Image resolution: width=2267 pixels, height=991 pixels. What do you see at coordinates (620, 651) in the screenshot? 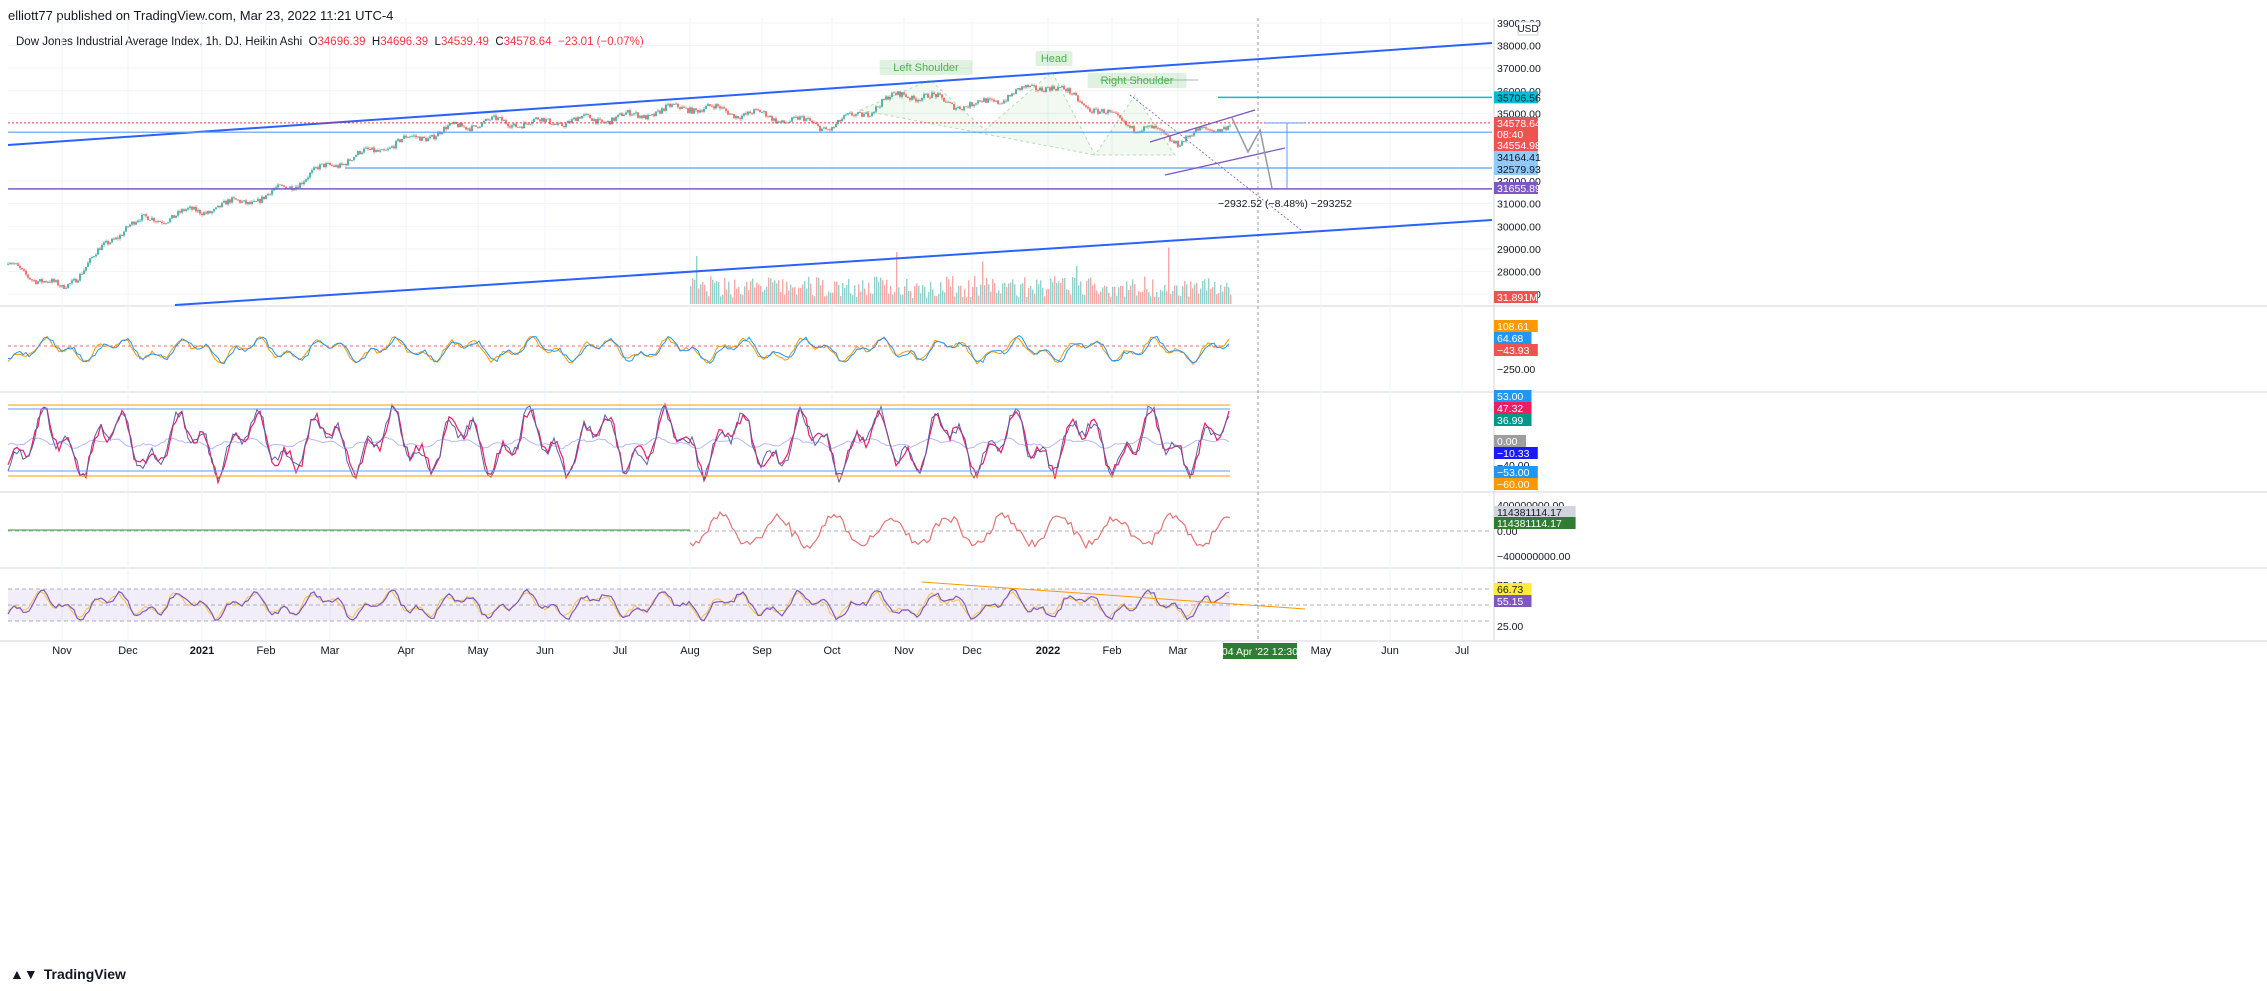
I see `time-tick-label: Jul` at bounding box center [620, 651].